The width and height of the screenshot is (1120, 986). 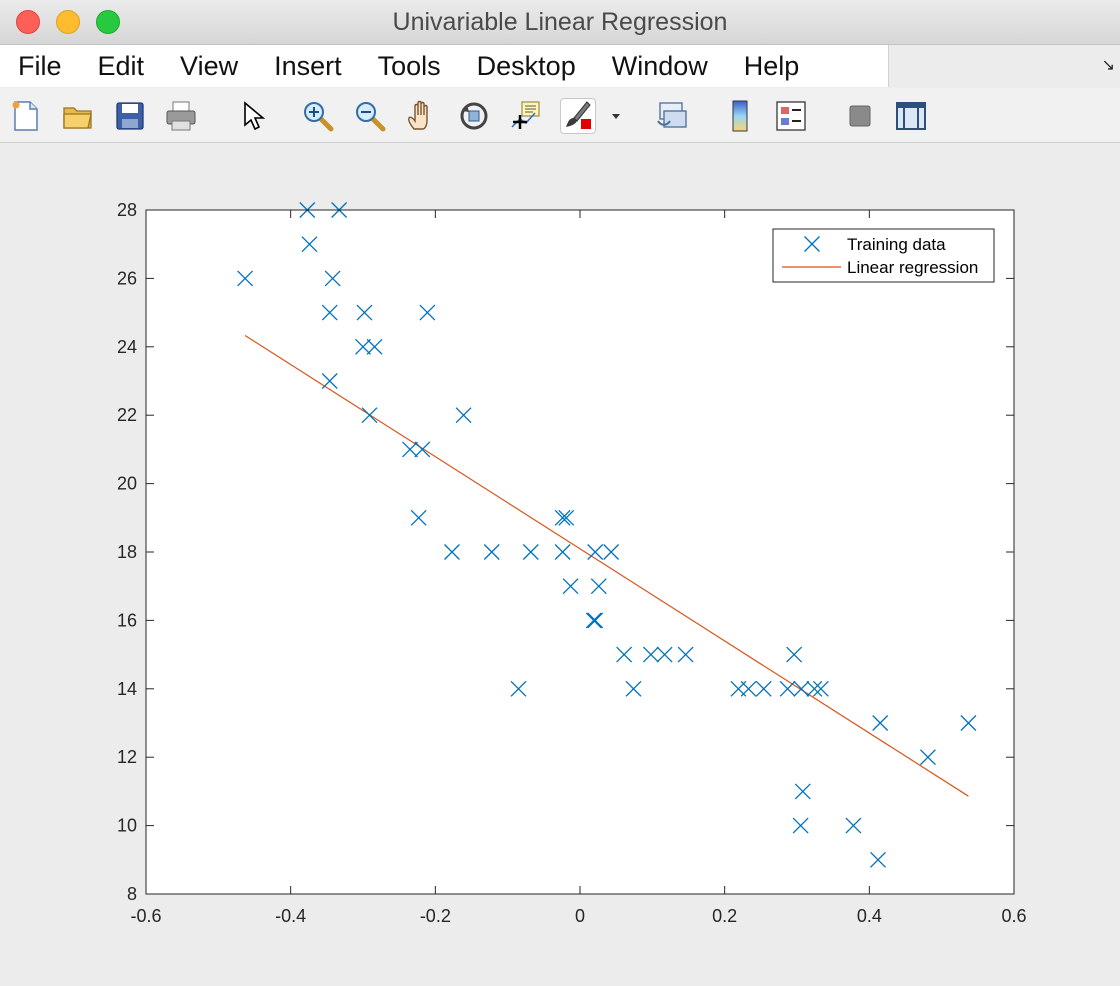 I want to click on y-tick-label: 26, so click(x=127, y=278).